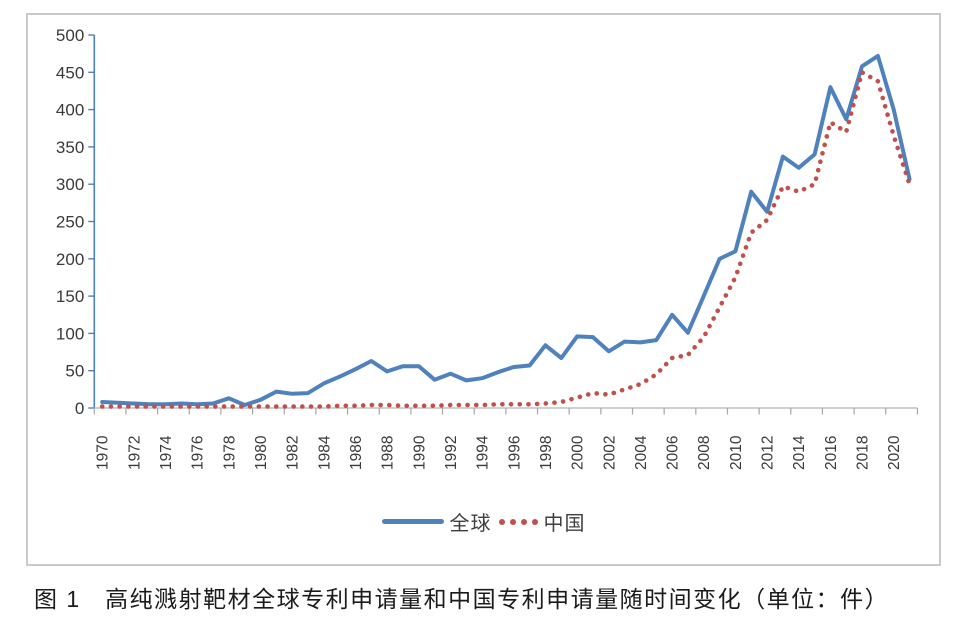 The width and height of the screenshot is (955, 621). I want to click on svg-text: 2008, so click(704, 453).